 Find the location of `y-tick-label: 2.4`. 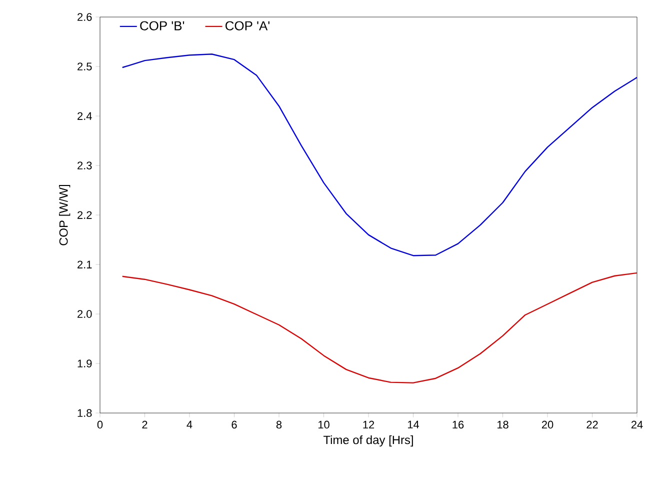

y-tick-label: 2.4 is located at coordinates (85, 116).